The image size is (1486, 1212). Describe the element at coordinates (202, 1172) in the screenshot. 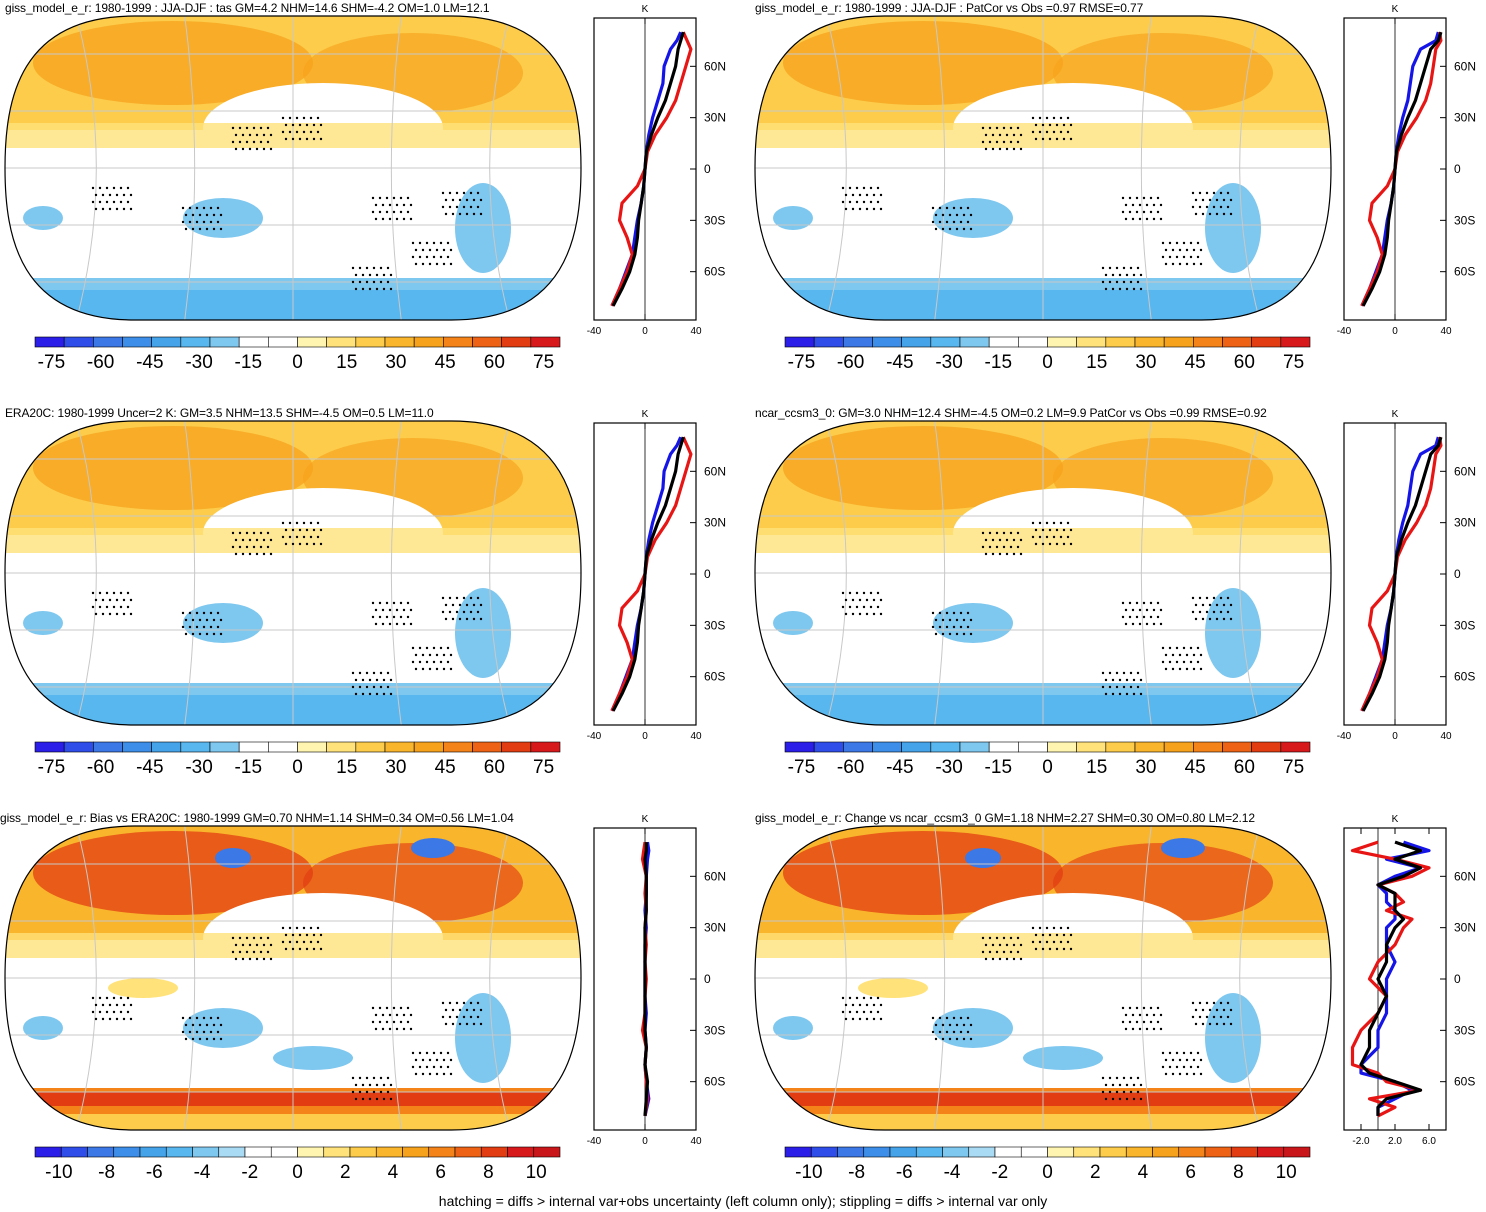

I see `colorbar-tick-label: -4` at that location.